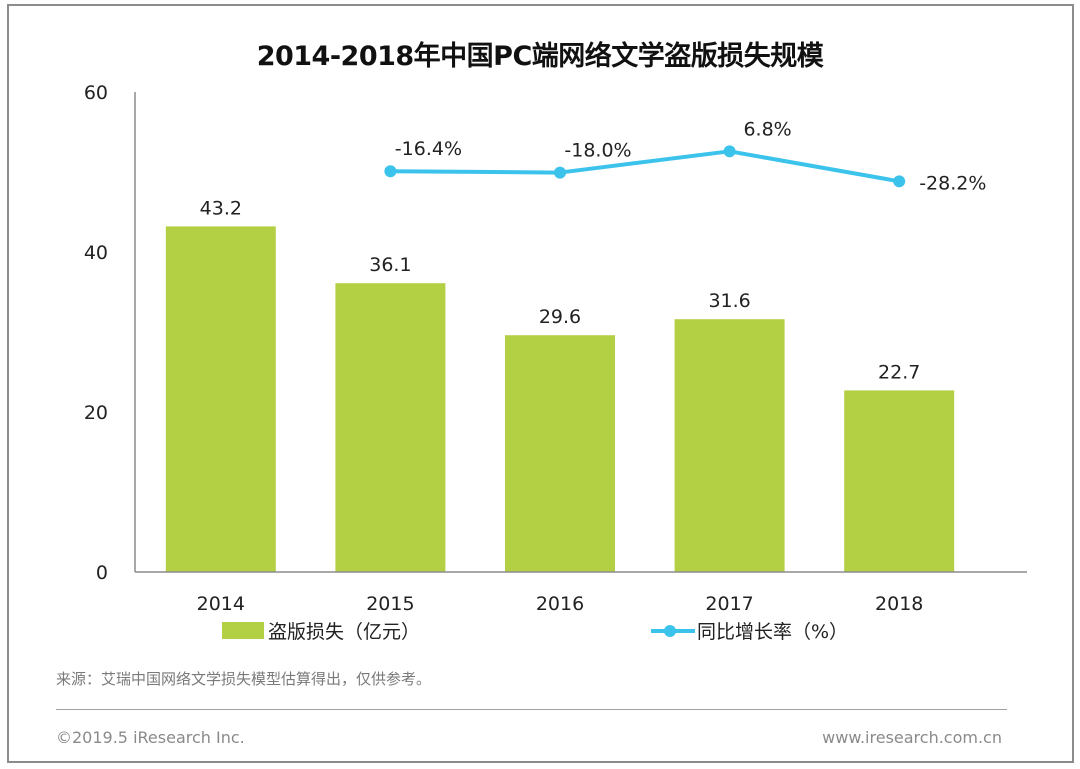 The image size is (1080, 769). I want to click on footer-divider, so click(531, 709).